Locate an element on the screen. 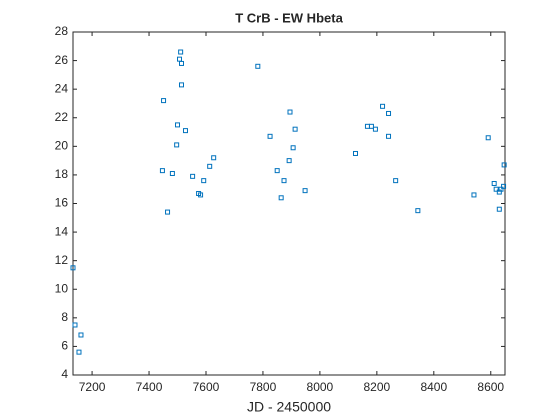 This screenshot has width=560, height=420. y-tick-label: 12 is located at coordinates (62, 260).